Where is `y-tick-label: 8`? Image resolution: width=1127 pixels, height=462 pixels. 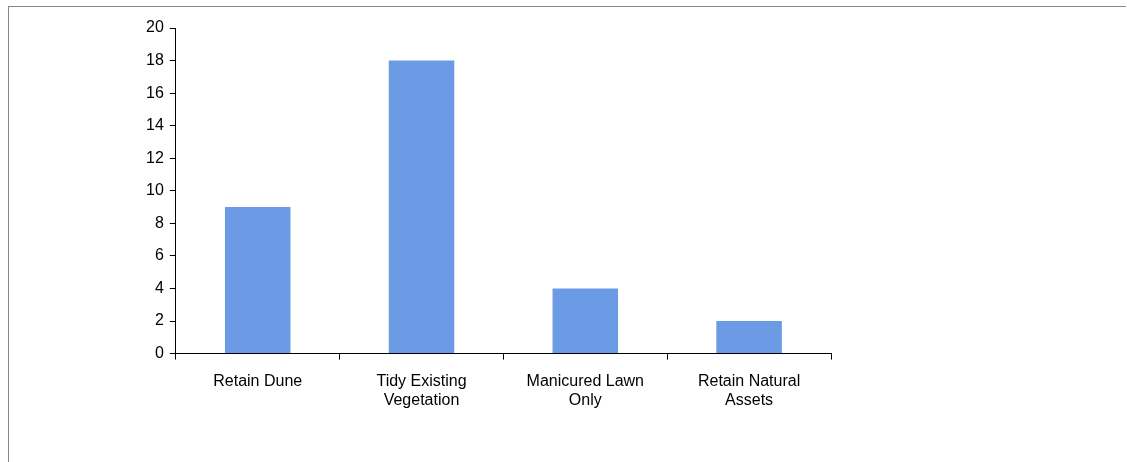
y-tick-label: 8 is located at coordinates (159, 222).